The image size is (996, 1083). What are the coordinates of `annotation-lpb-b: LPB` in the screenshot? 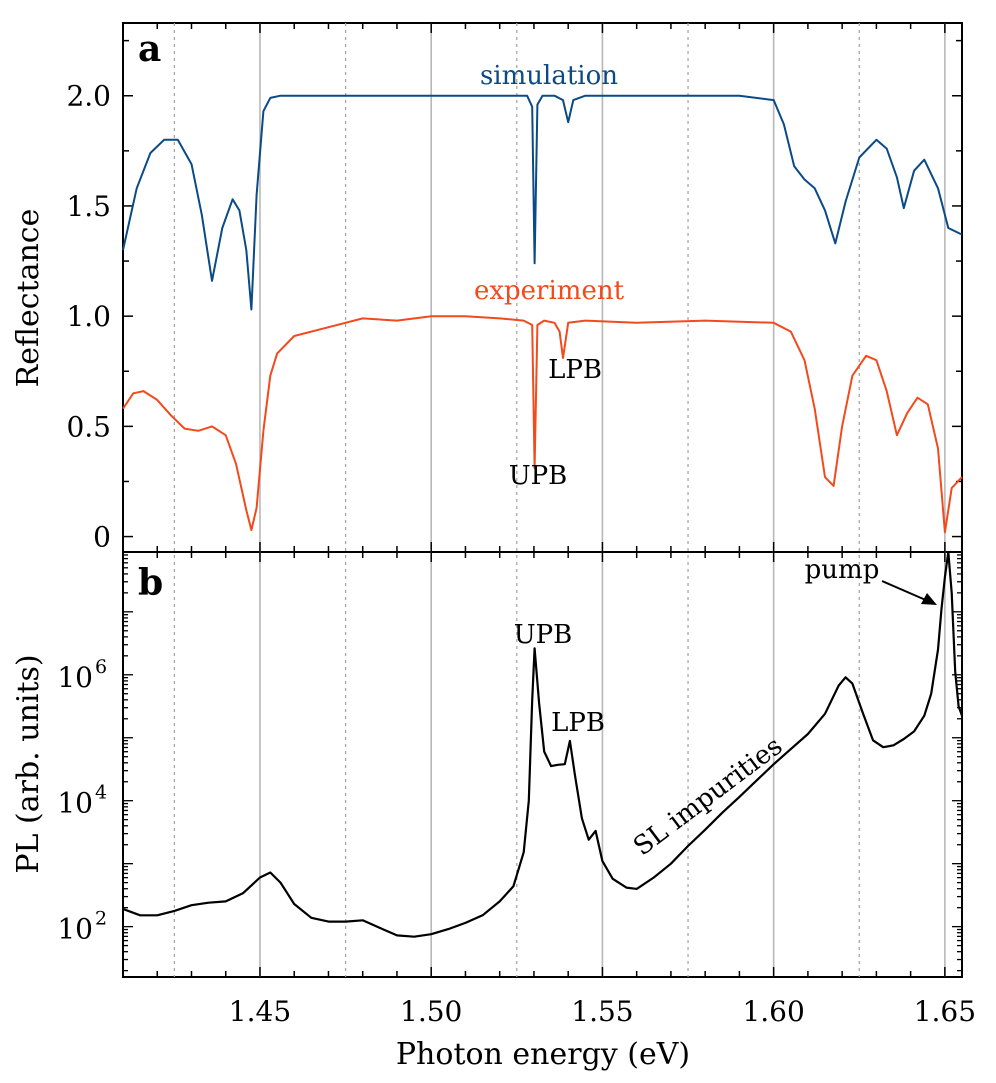 It's located at (578, 723).